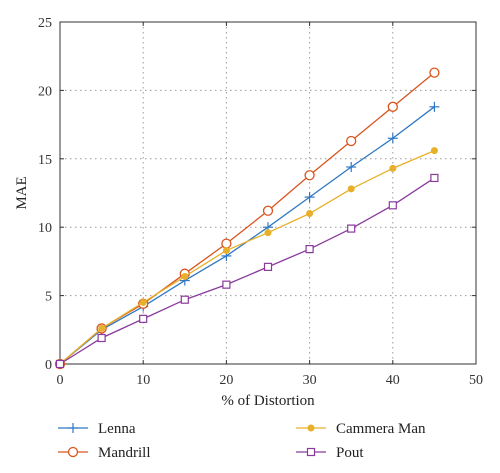  What do you see at coordinates (45, 228) in the screenshot?
I see `y-tick-label: 10` at bounding box center [45, 228].